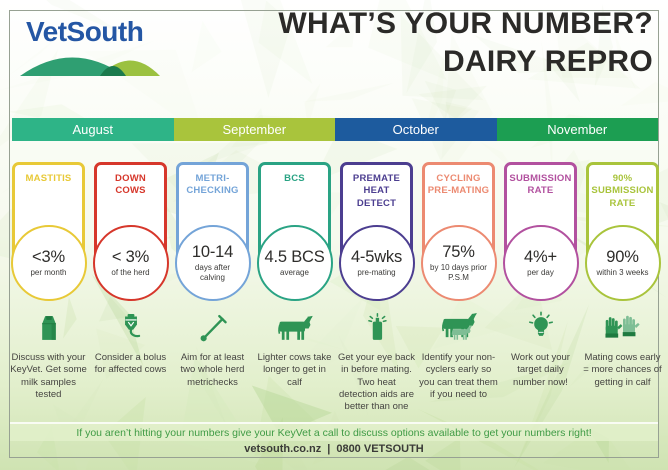 Image resolution: width=668 pixels, height=470 pixels. Describe the element at coordinates (540, 185) in the screenshot. I see `target-title: SUBMISSION RATE` at that location.